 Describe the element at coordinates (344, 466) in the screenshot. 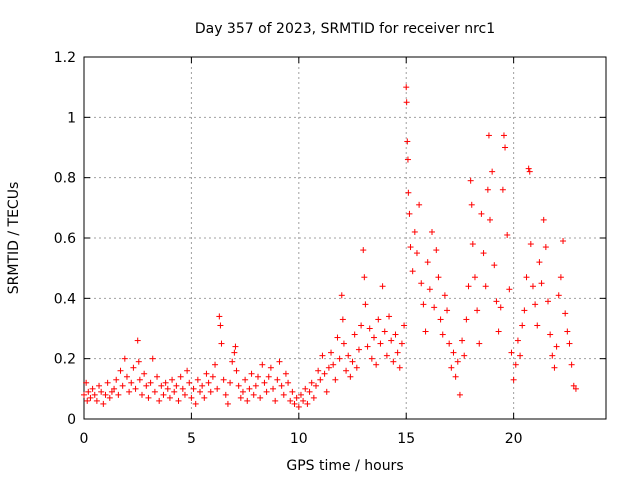

I see `x-axis-label: GPS time / hours` at that location.